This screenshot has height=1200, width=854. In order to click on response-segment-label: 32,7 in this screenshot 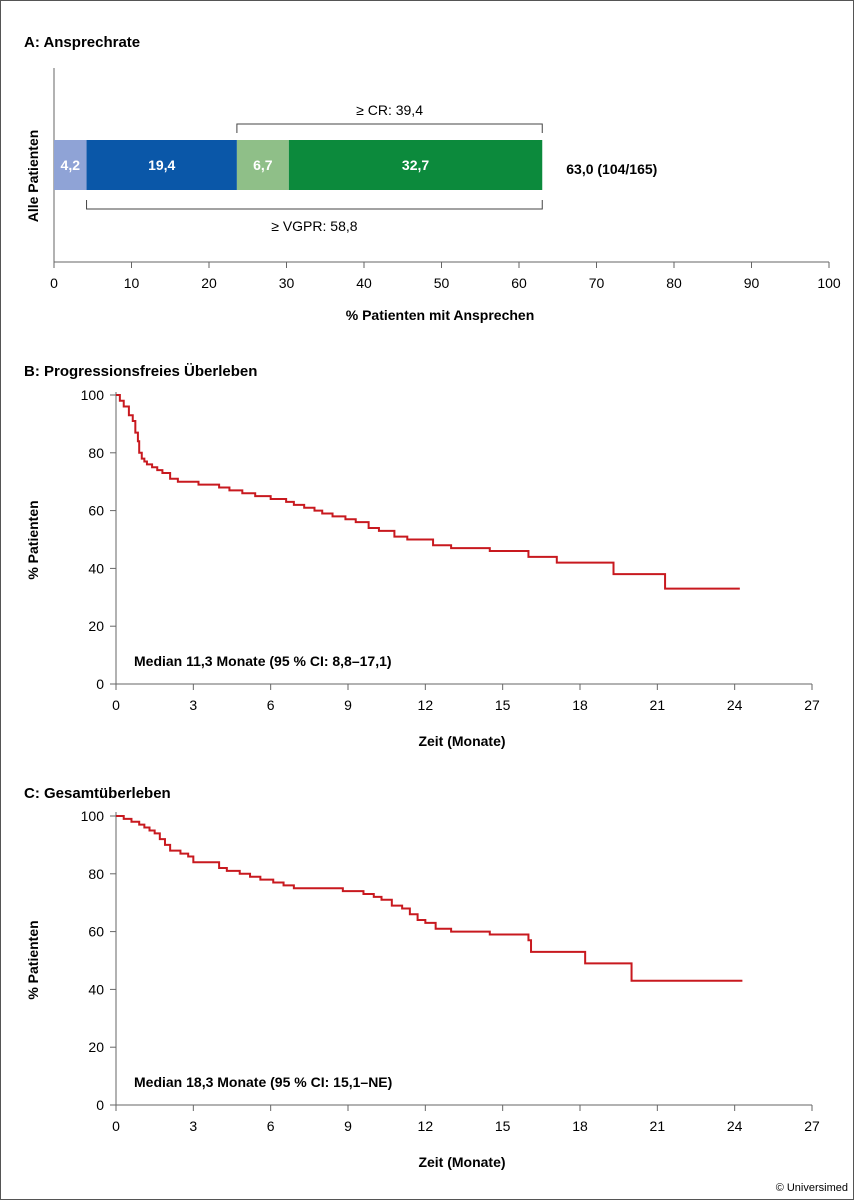, I will do `click(415, 165)`.